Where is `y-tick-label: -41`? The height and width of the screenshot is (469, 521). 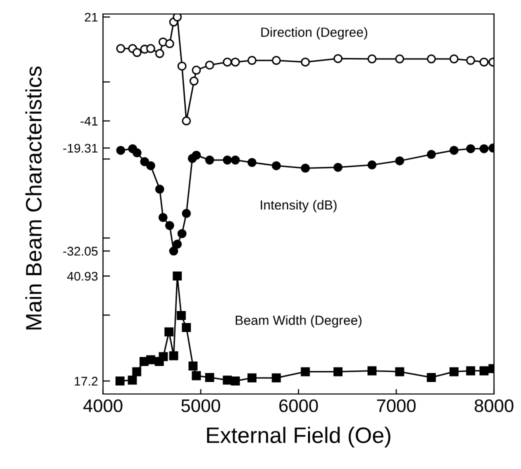
y-tick-label: -41 is located at coordinates (89, 121).